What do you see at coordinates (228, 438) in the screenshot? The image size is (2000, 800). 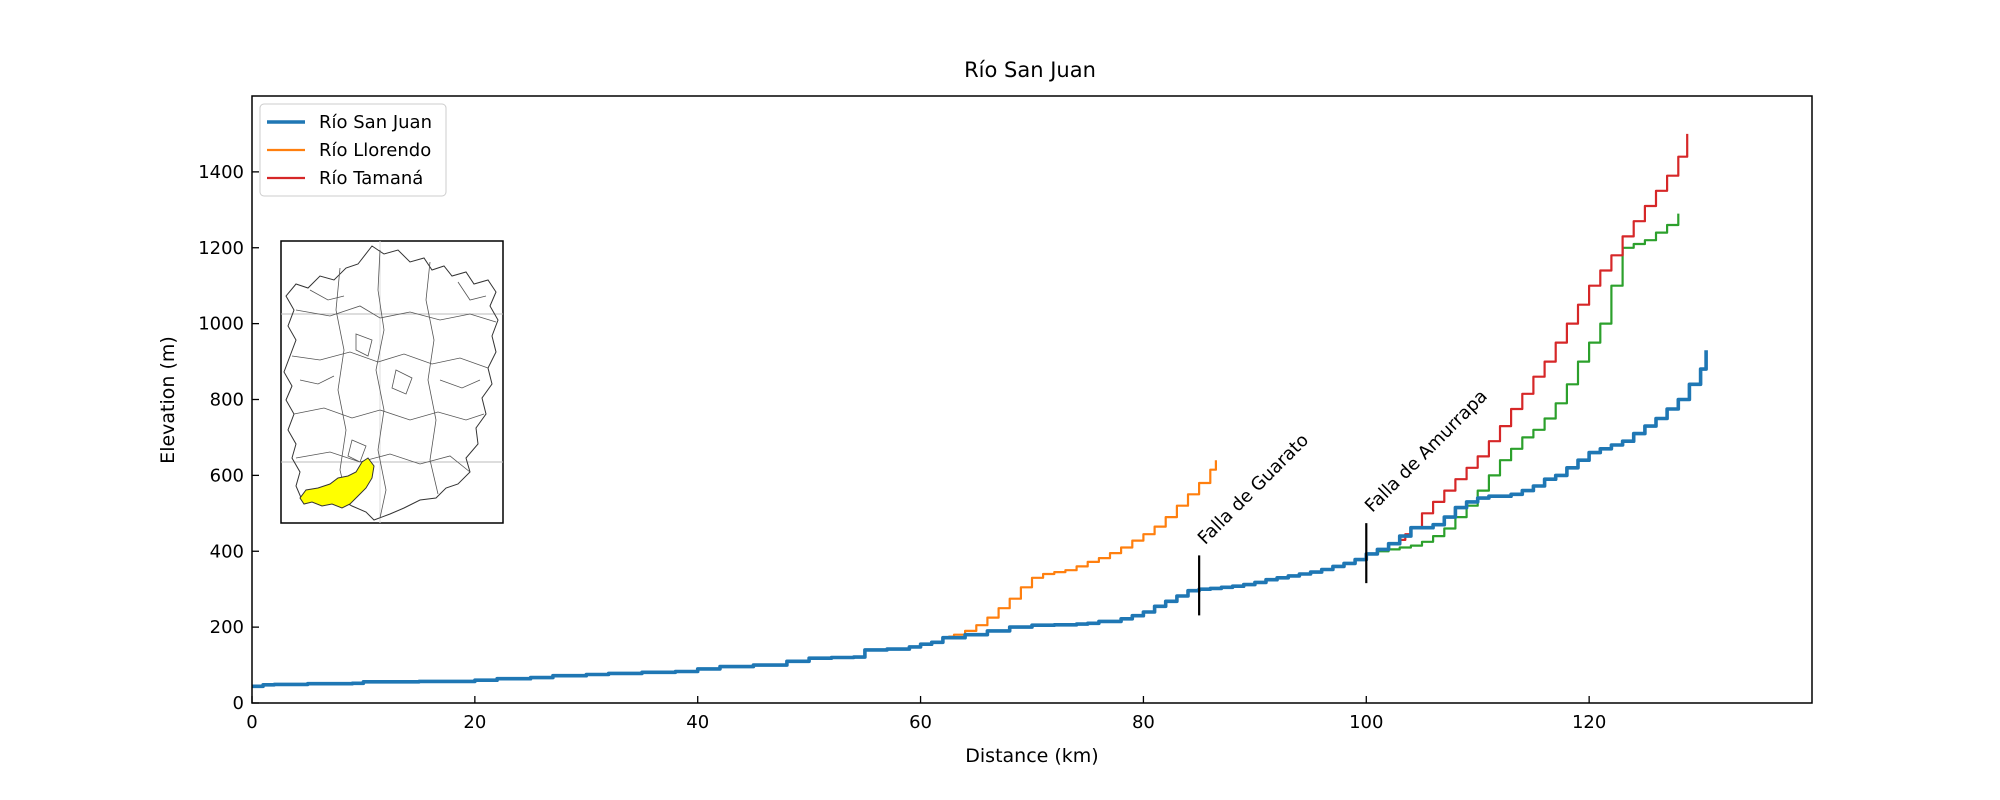 I see `y-axis-ticks: 0 200 400 600 800 1000 1200 1400` at bounding box center [228, 438].